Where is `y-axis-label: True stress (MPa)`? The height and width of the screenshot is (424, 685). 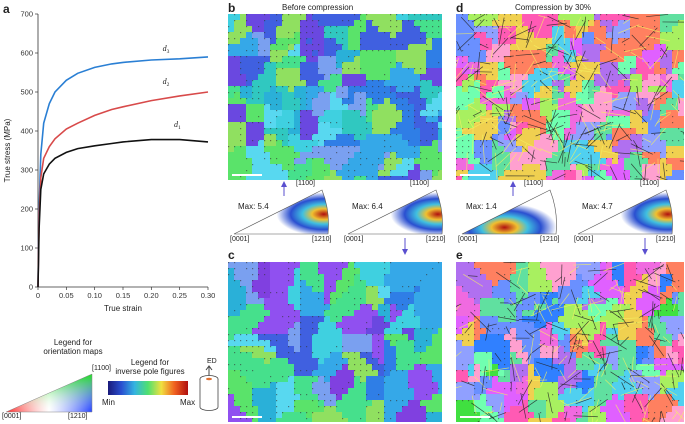 y-axis-label: True stress (MPa) is located at coordinates (7, 150).